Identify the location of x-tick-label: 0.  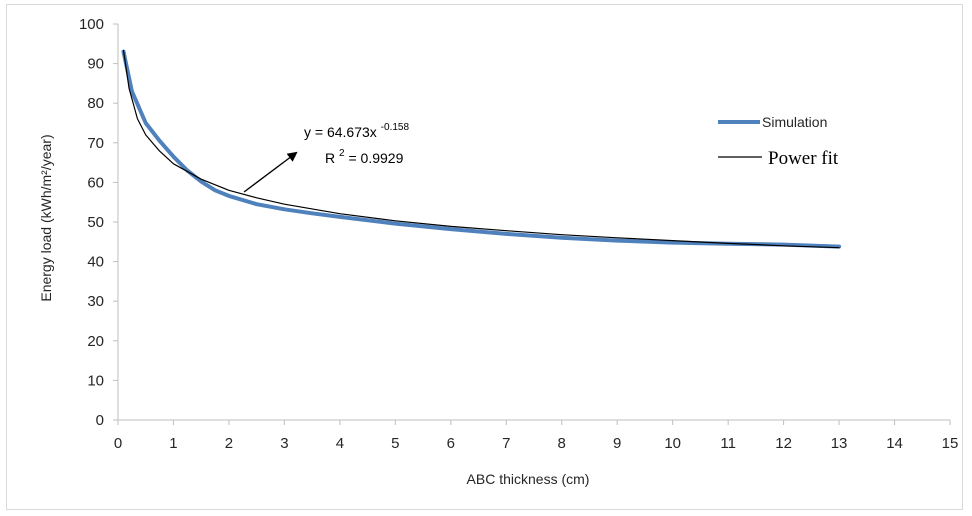
(118, 443).